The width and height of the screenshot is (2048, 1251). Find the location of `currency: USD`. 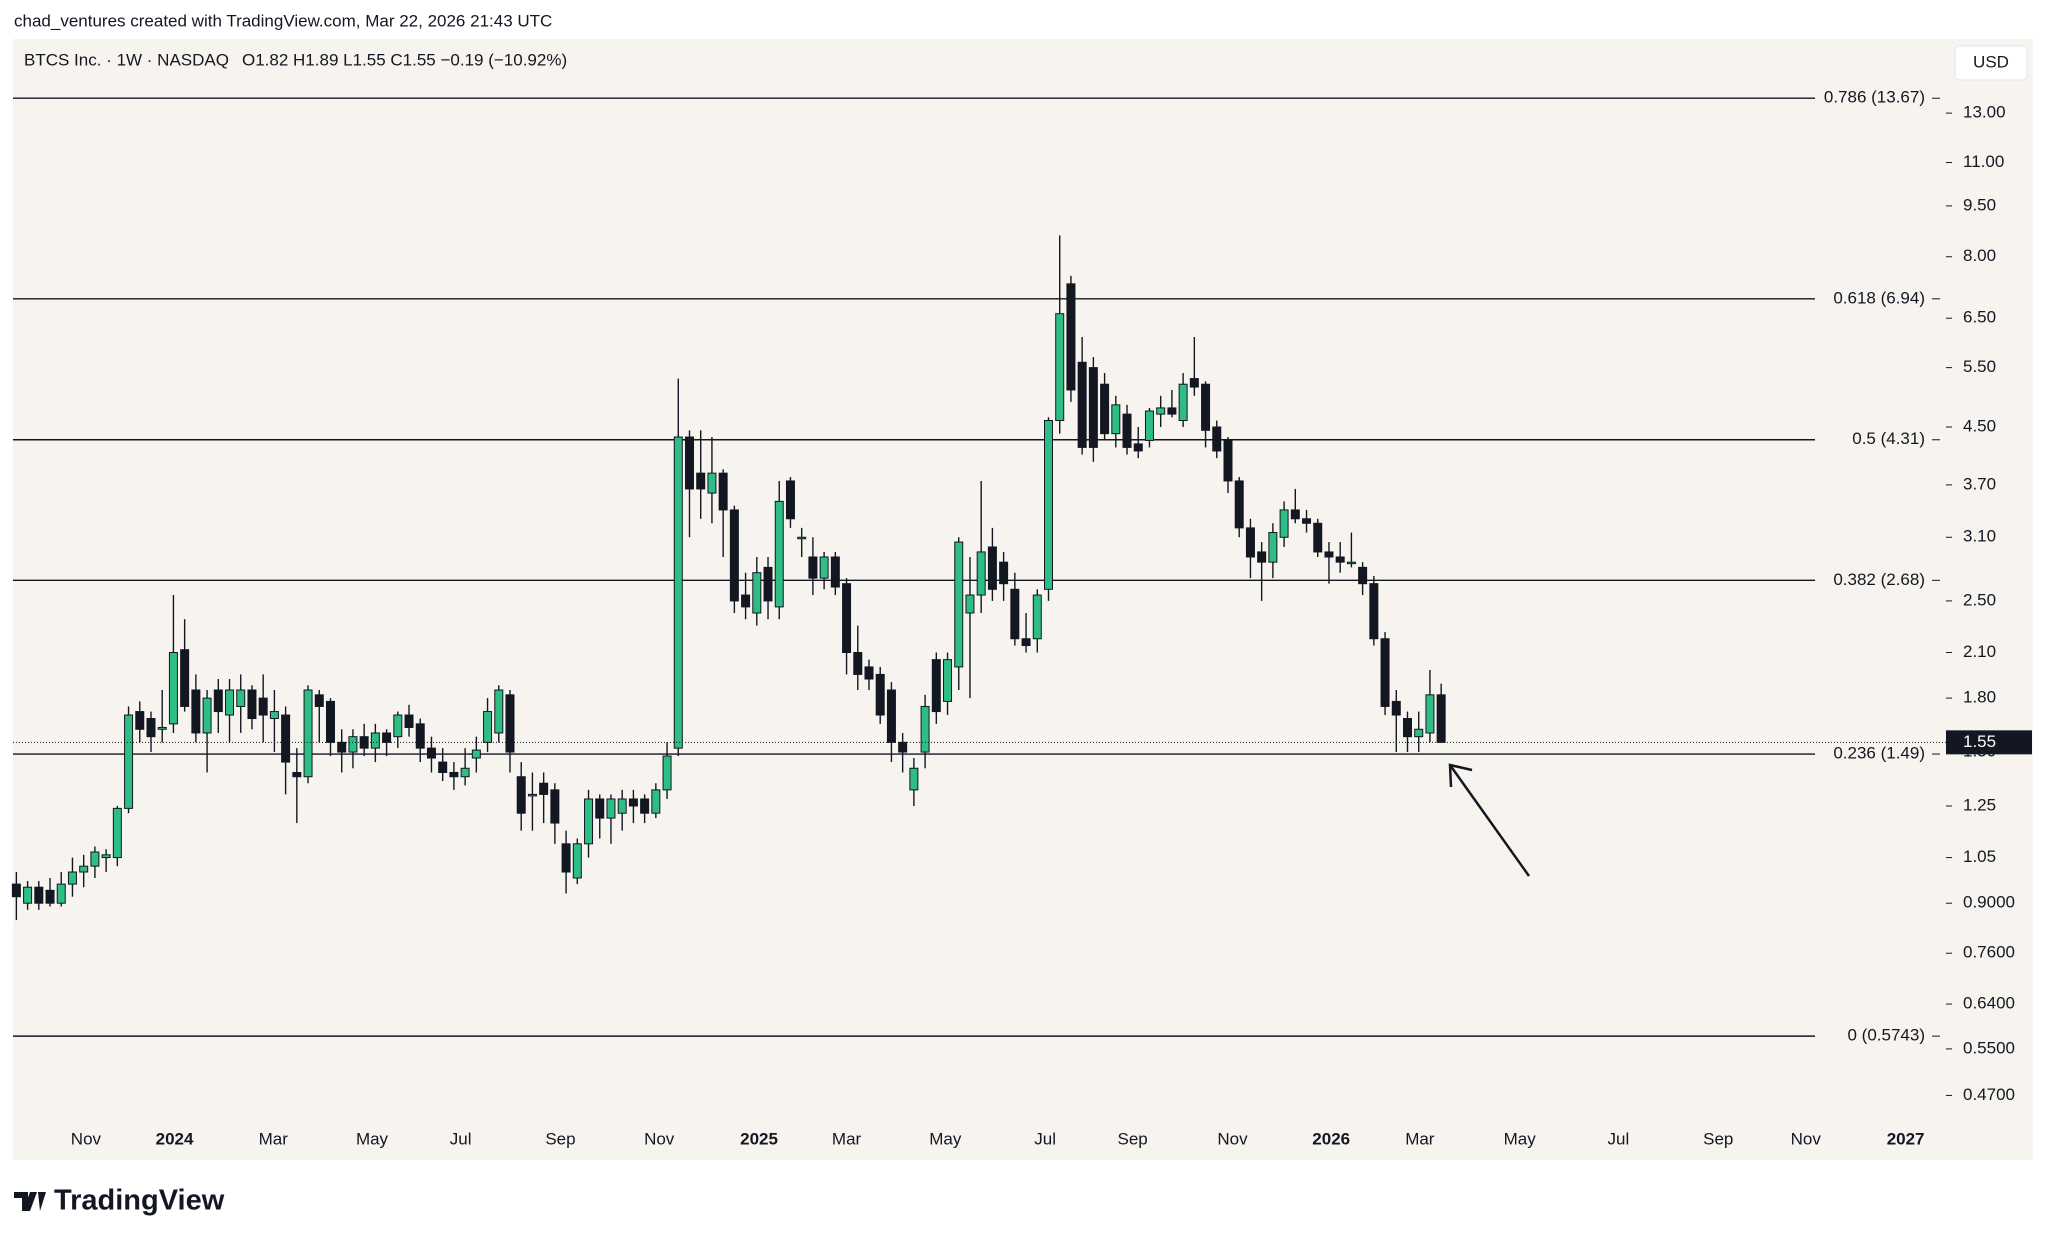

currency: USD is located at coordinates (1991, 61).